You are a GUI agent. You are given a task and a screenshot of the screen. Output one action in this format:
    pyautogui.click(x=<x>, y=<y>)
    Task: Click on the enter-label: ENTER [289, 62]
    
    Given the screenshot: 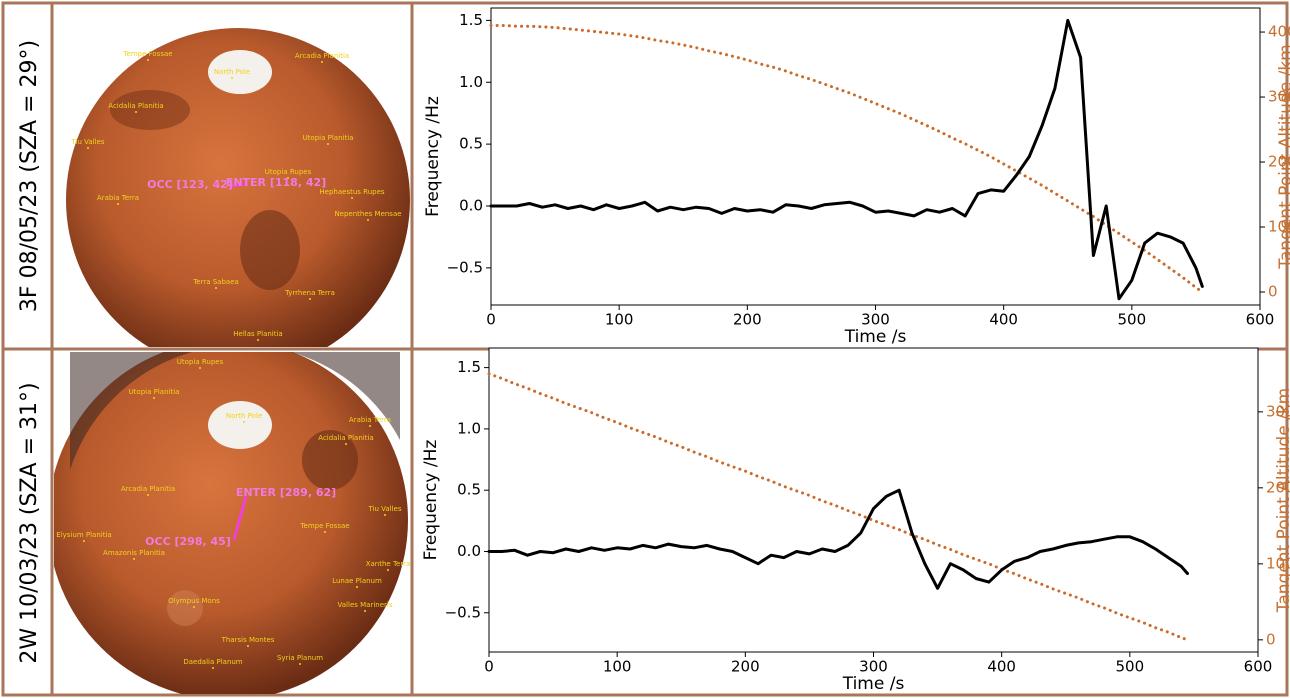 What is the action you would take?
    pyautogui.click(x=286, y=492)
    